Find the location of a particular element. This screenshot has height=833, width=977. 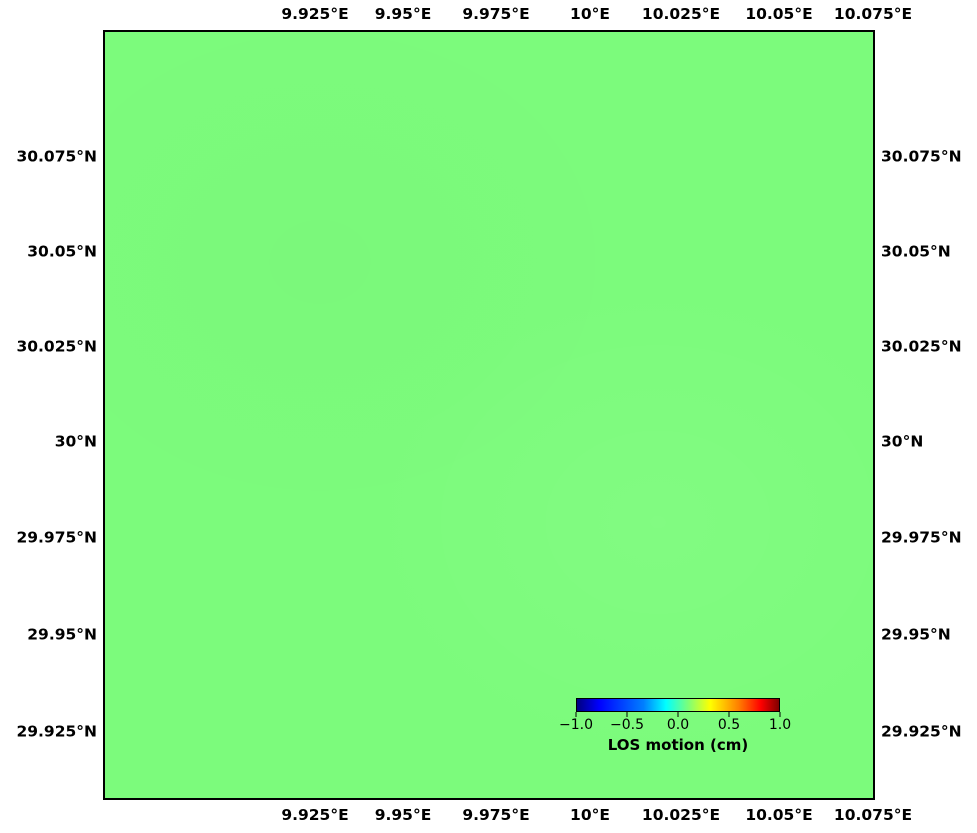

tick-label-top-0: 9.925°E is located at coordinates (315, 14).